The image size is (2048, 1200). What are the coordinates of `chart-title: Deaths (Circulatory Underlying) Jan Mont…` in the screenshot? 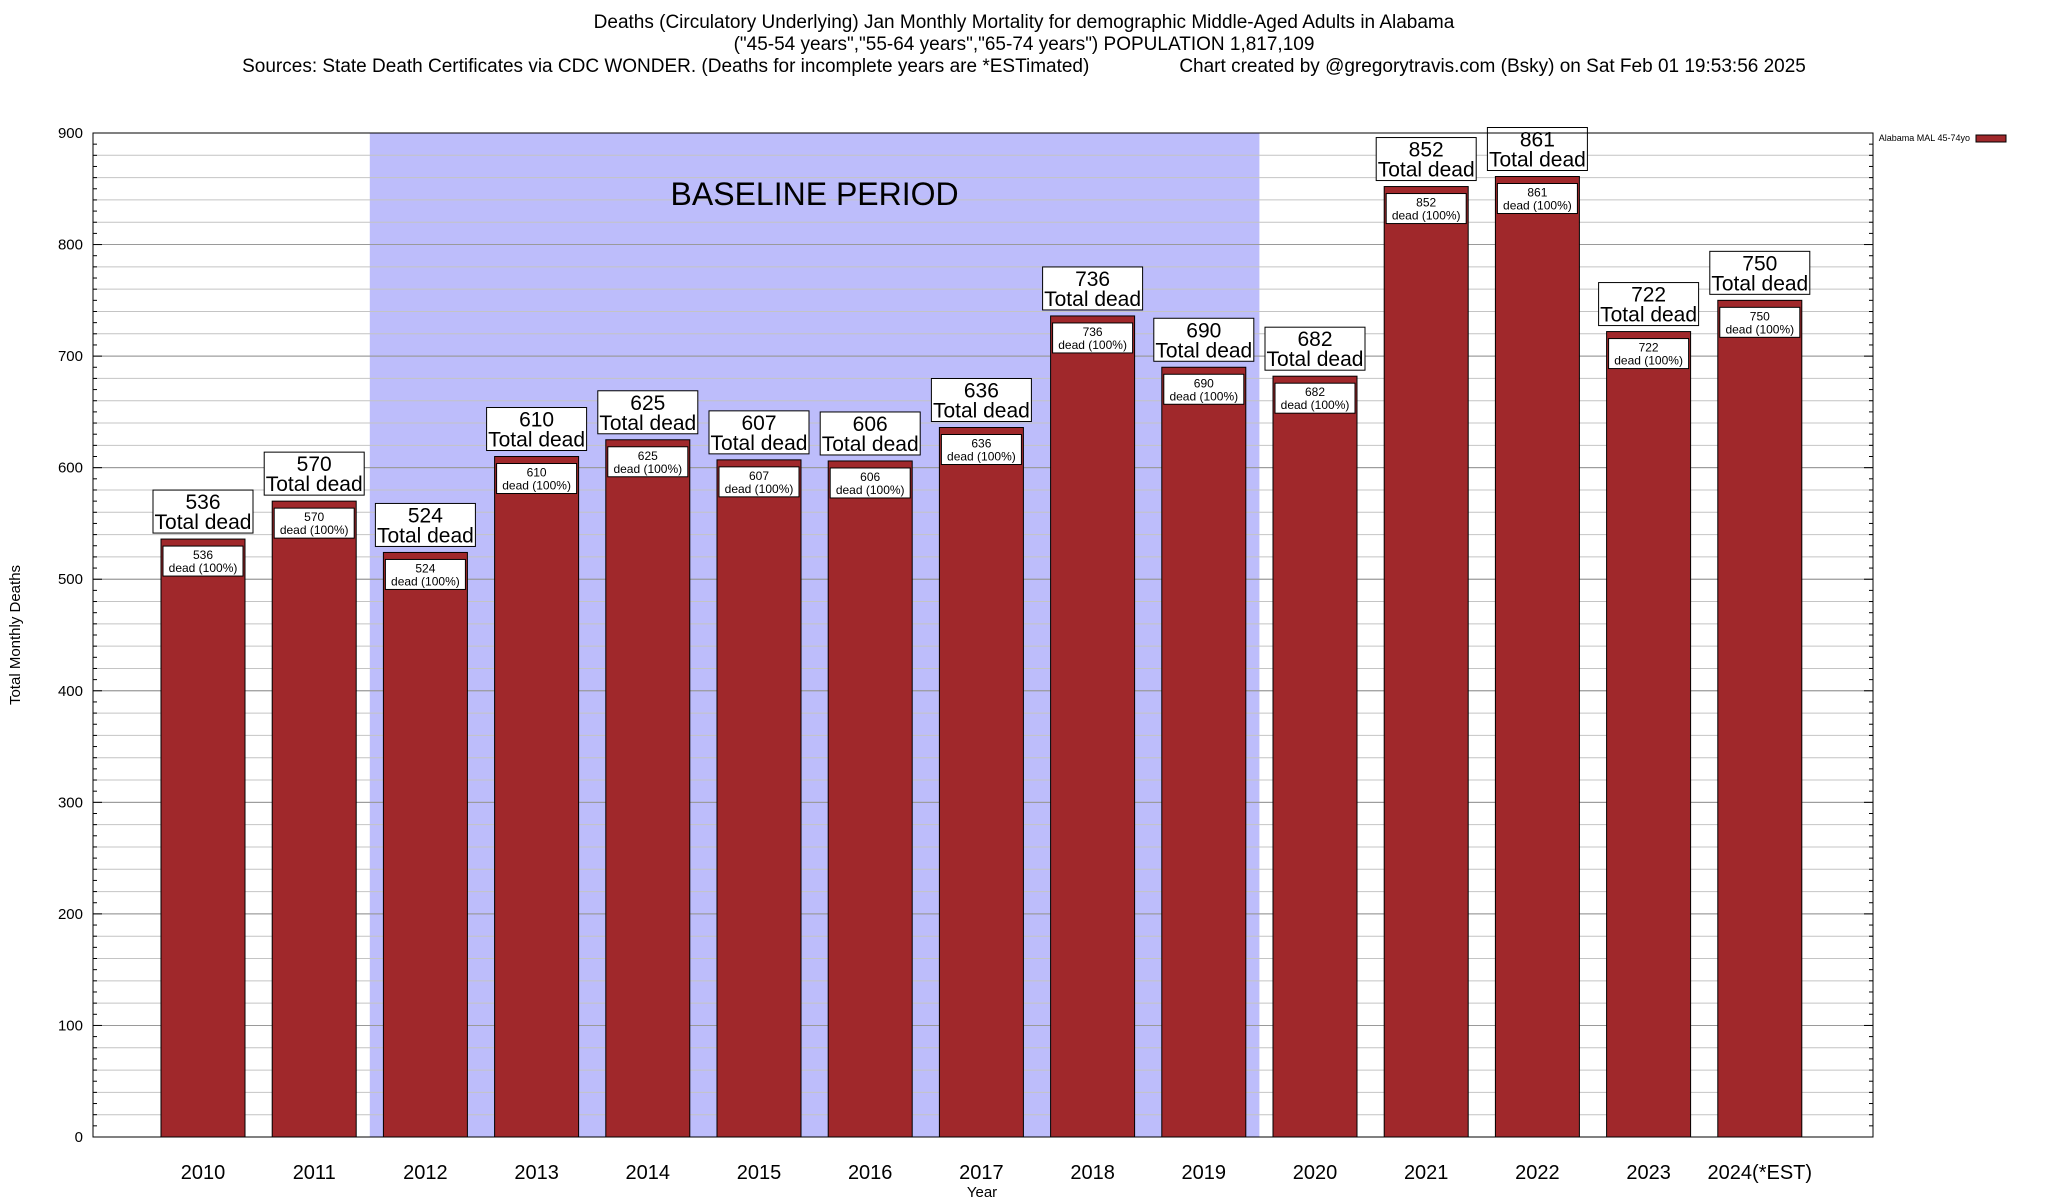 It's located at (1024, 22).